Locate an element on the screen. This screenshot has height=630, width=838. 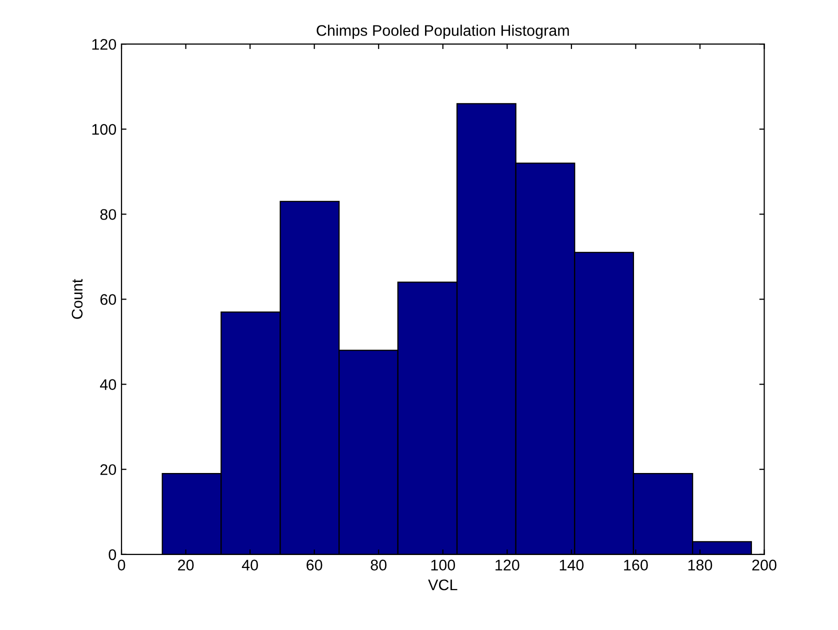
x-tick-label: 80 is located at coordinates (378, 565).